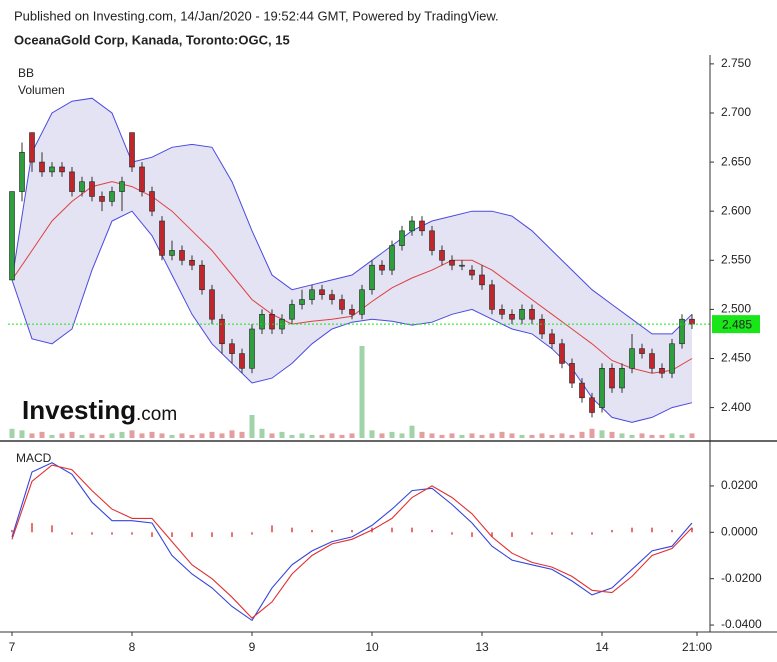 This screenshot has height=662, width=777. Describe the element at coordinates (736, 358) in the screenshot. I see `y-tick-label: 2.450` at that location.